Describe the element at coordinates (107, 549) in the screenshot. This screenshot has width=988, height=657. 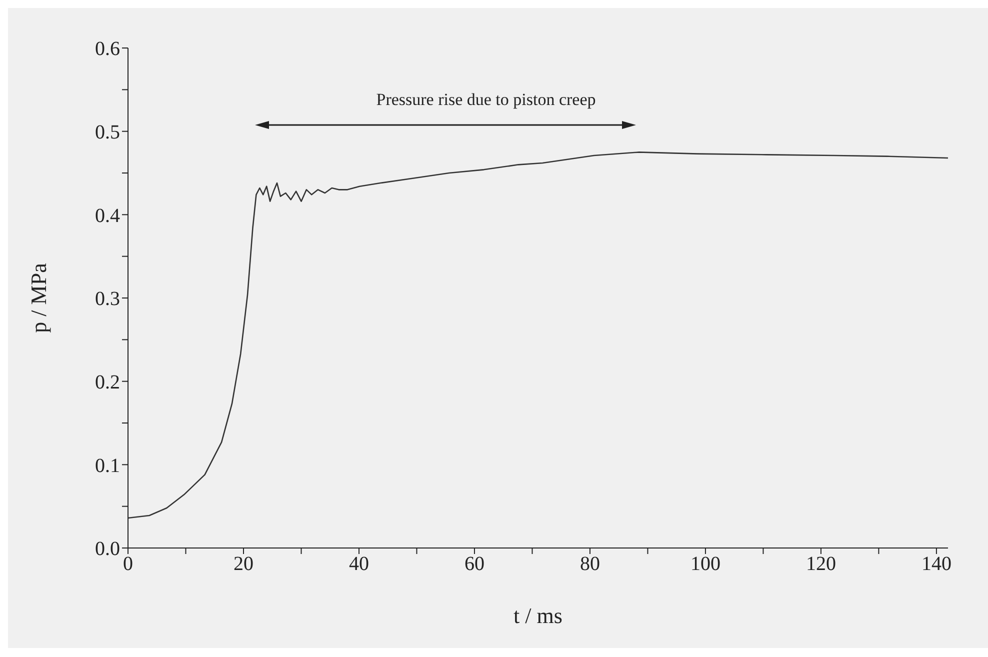
I see `y-tick-label: 0.0` at that location.